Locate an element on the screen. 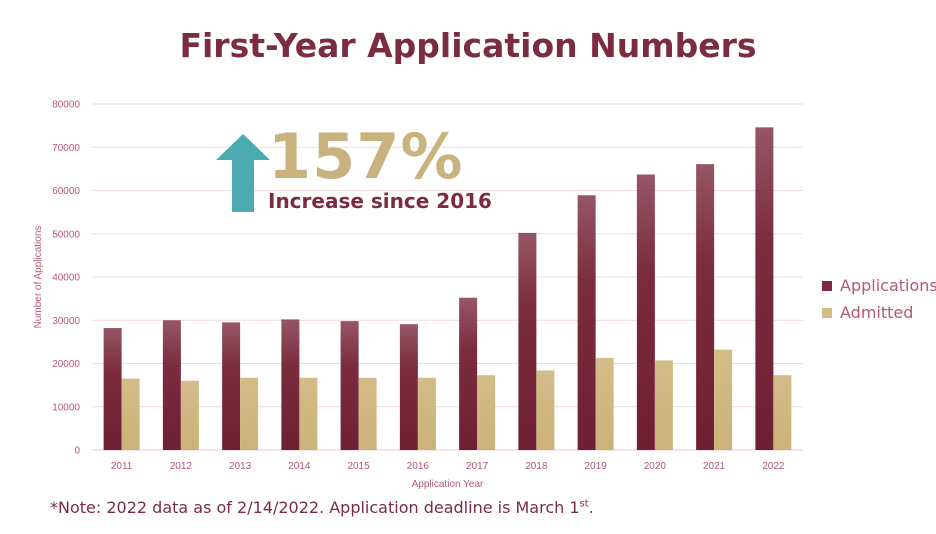 The width and height of the screenshot is (936, 534). x-tick-label: 2020 is located at coordinates (655, 466).